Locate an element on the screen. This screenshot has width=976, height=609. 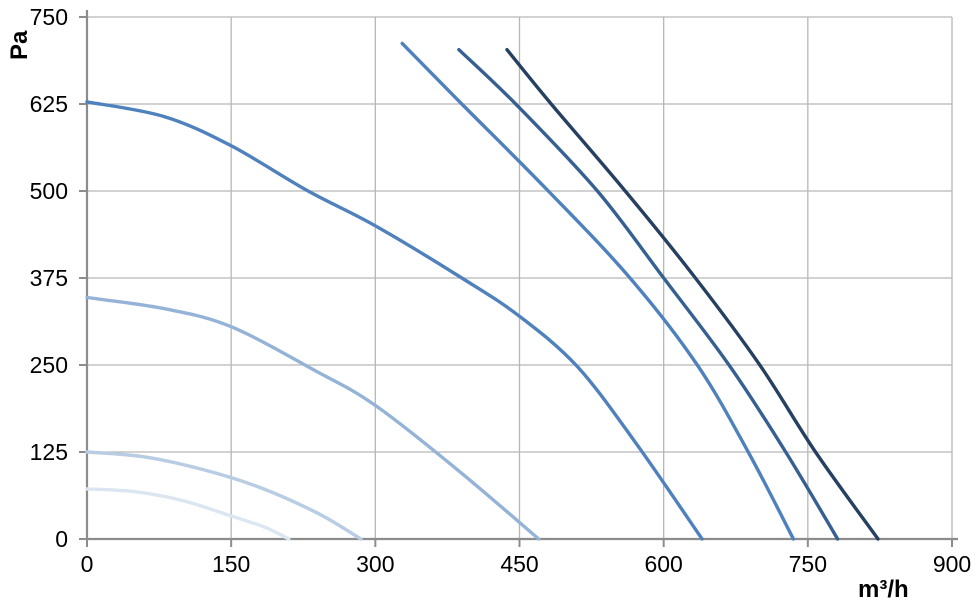
y-tick-label: 500 is located at coordinates (49, 191).